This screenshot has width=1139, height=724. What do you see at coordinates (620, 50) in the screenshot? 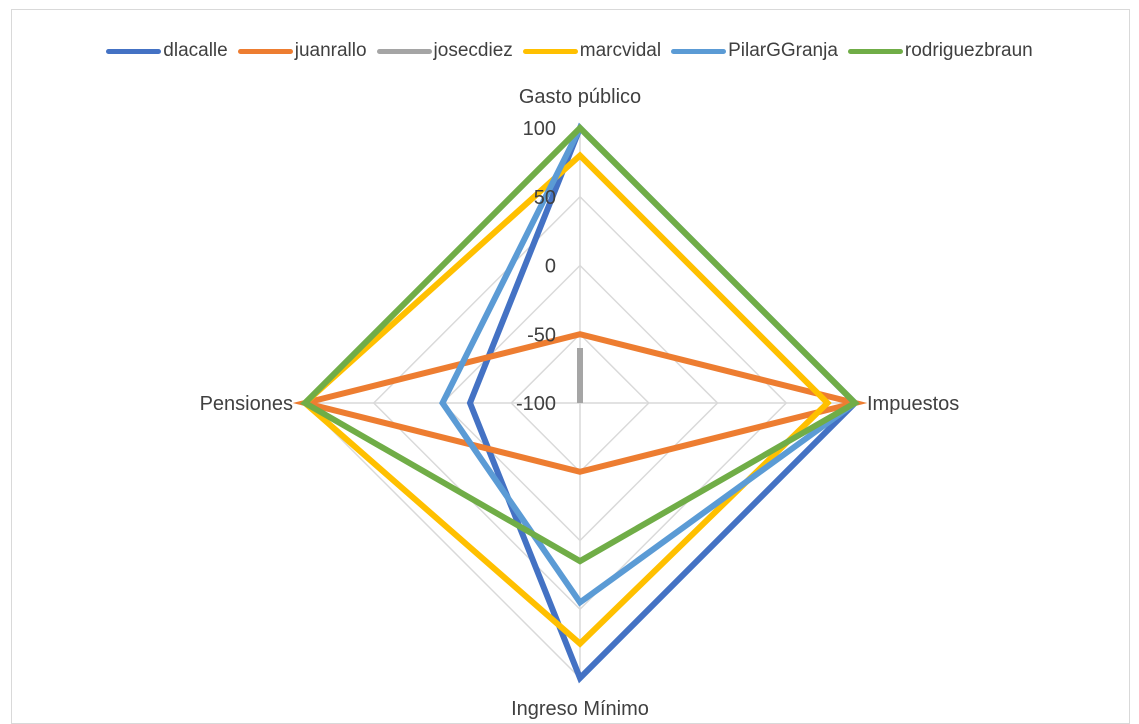
I see `legend-label: marcvidal` at bounding box center [620, 50].